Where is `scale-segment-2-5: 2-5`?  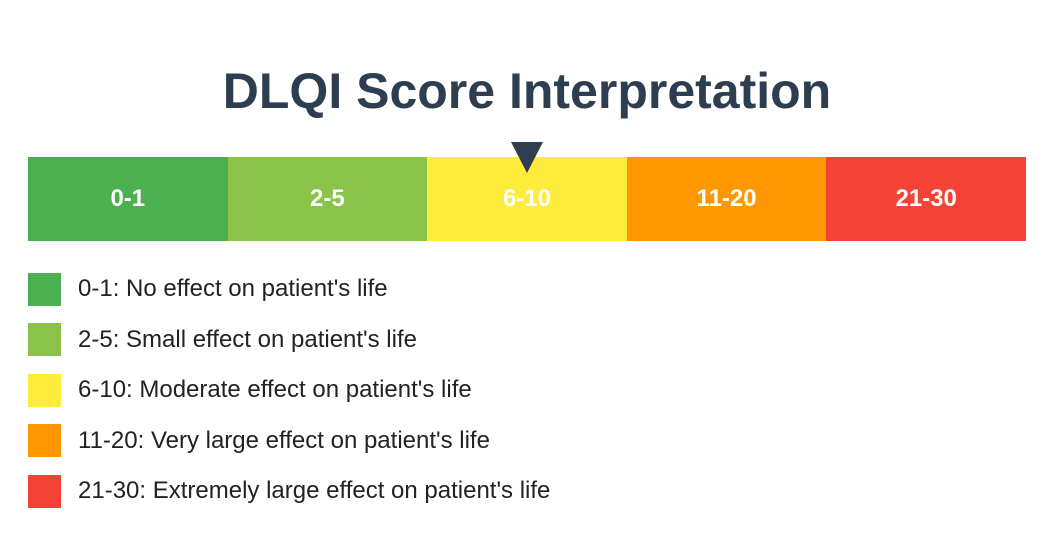 scale-segment-2-5: 2-5 is located at coordinates (327, 199).